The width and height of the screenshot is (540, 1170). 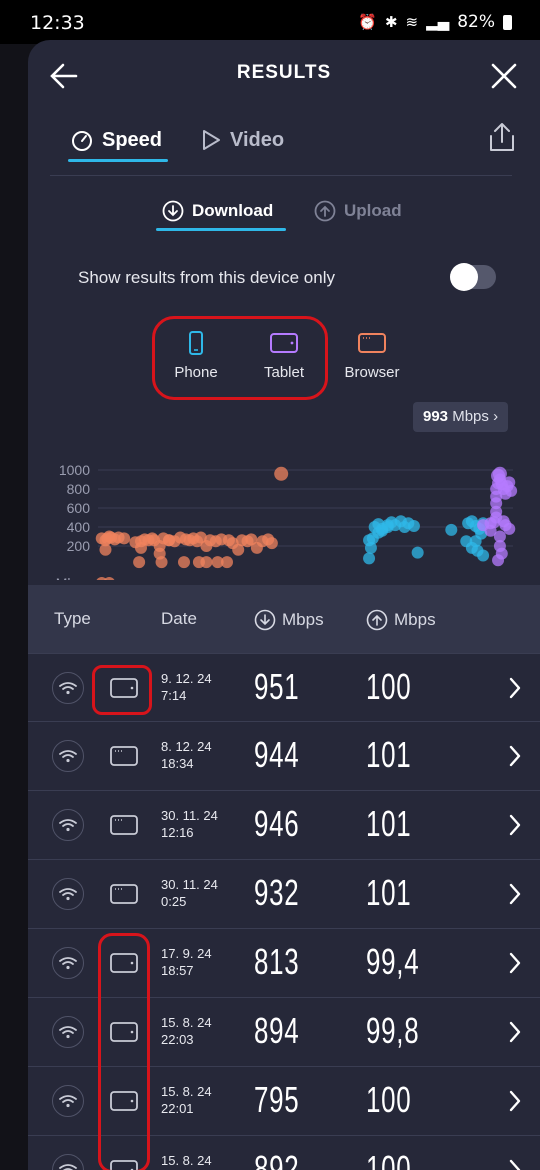 I want to click on tab-download: Download, so click(x=217, y=211).